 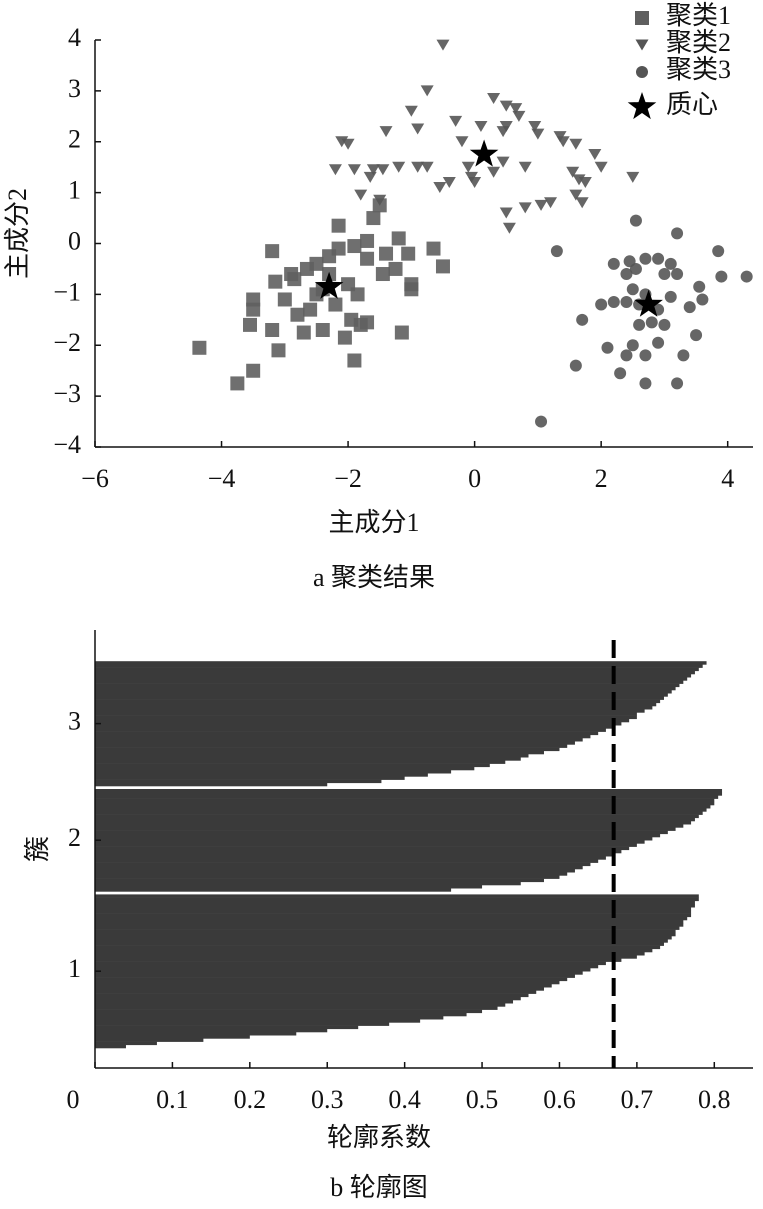 I want to click on x-tick-label: 0, so click(x=474, y=478).